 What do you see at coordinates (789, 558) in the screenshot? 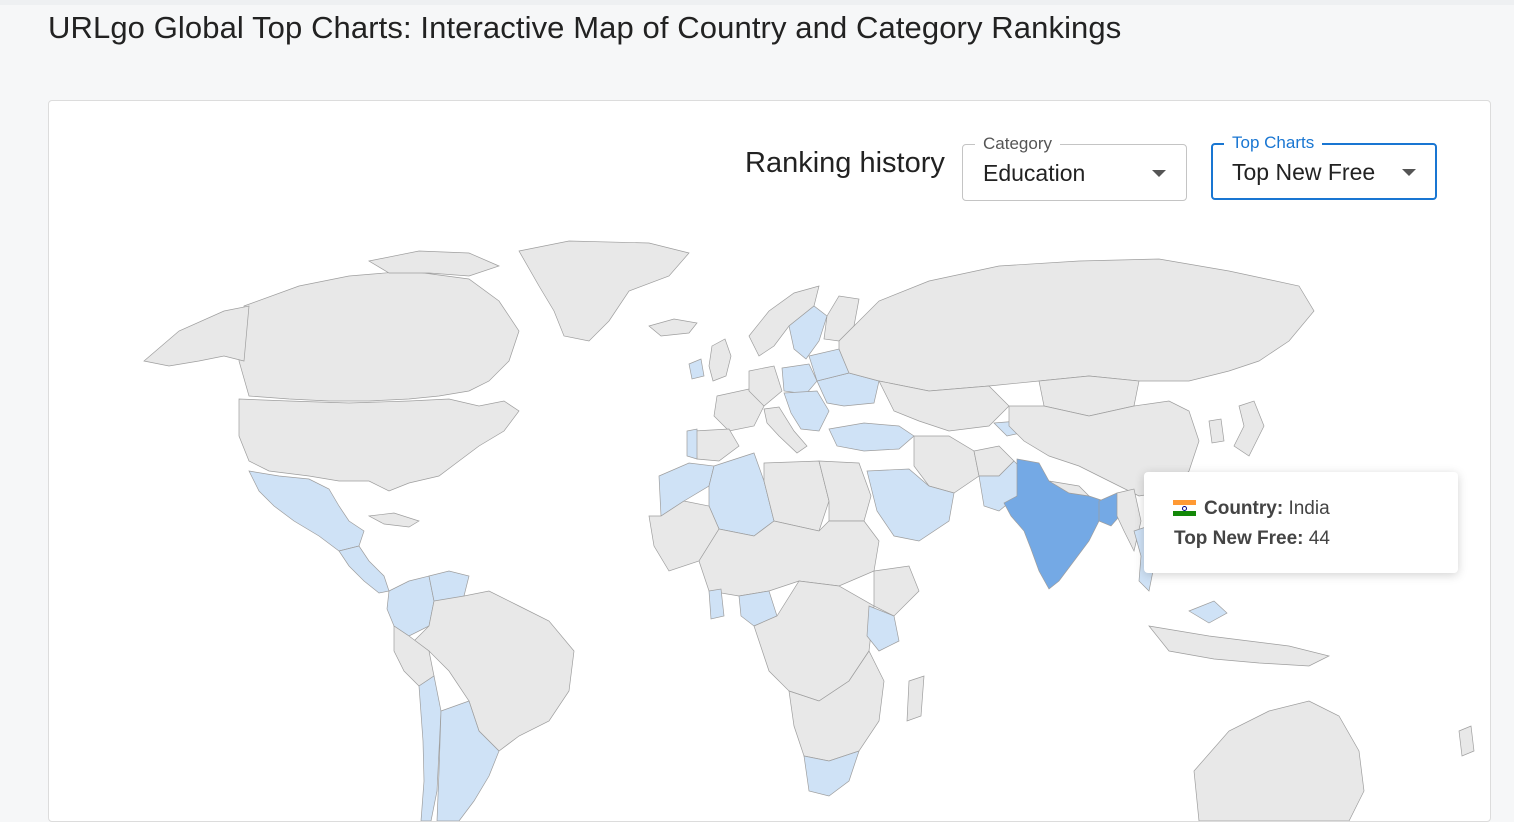
I see `country-sahel` at bounding box center [789, 558].